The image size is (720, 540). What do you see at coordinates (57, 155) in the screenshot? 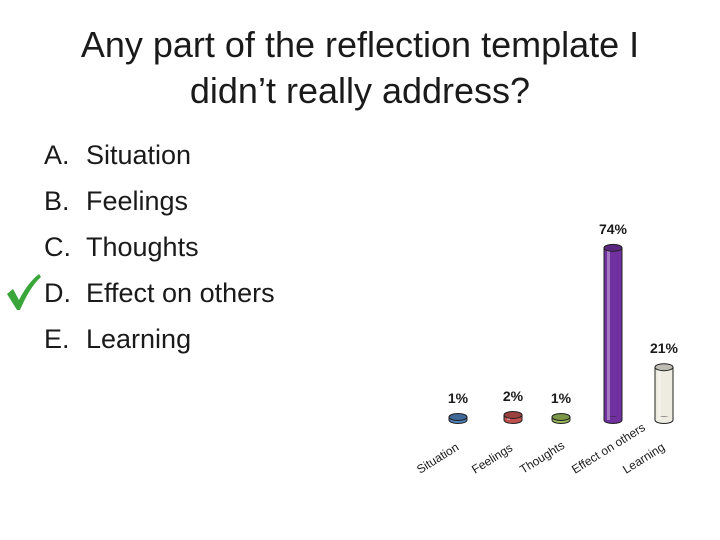
I see `option-letter: A.` at bounding box center [57, 155].